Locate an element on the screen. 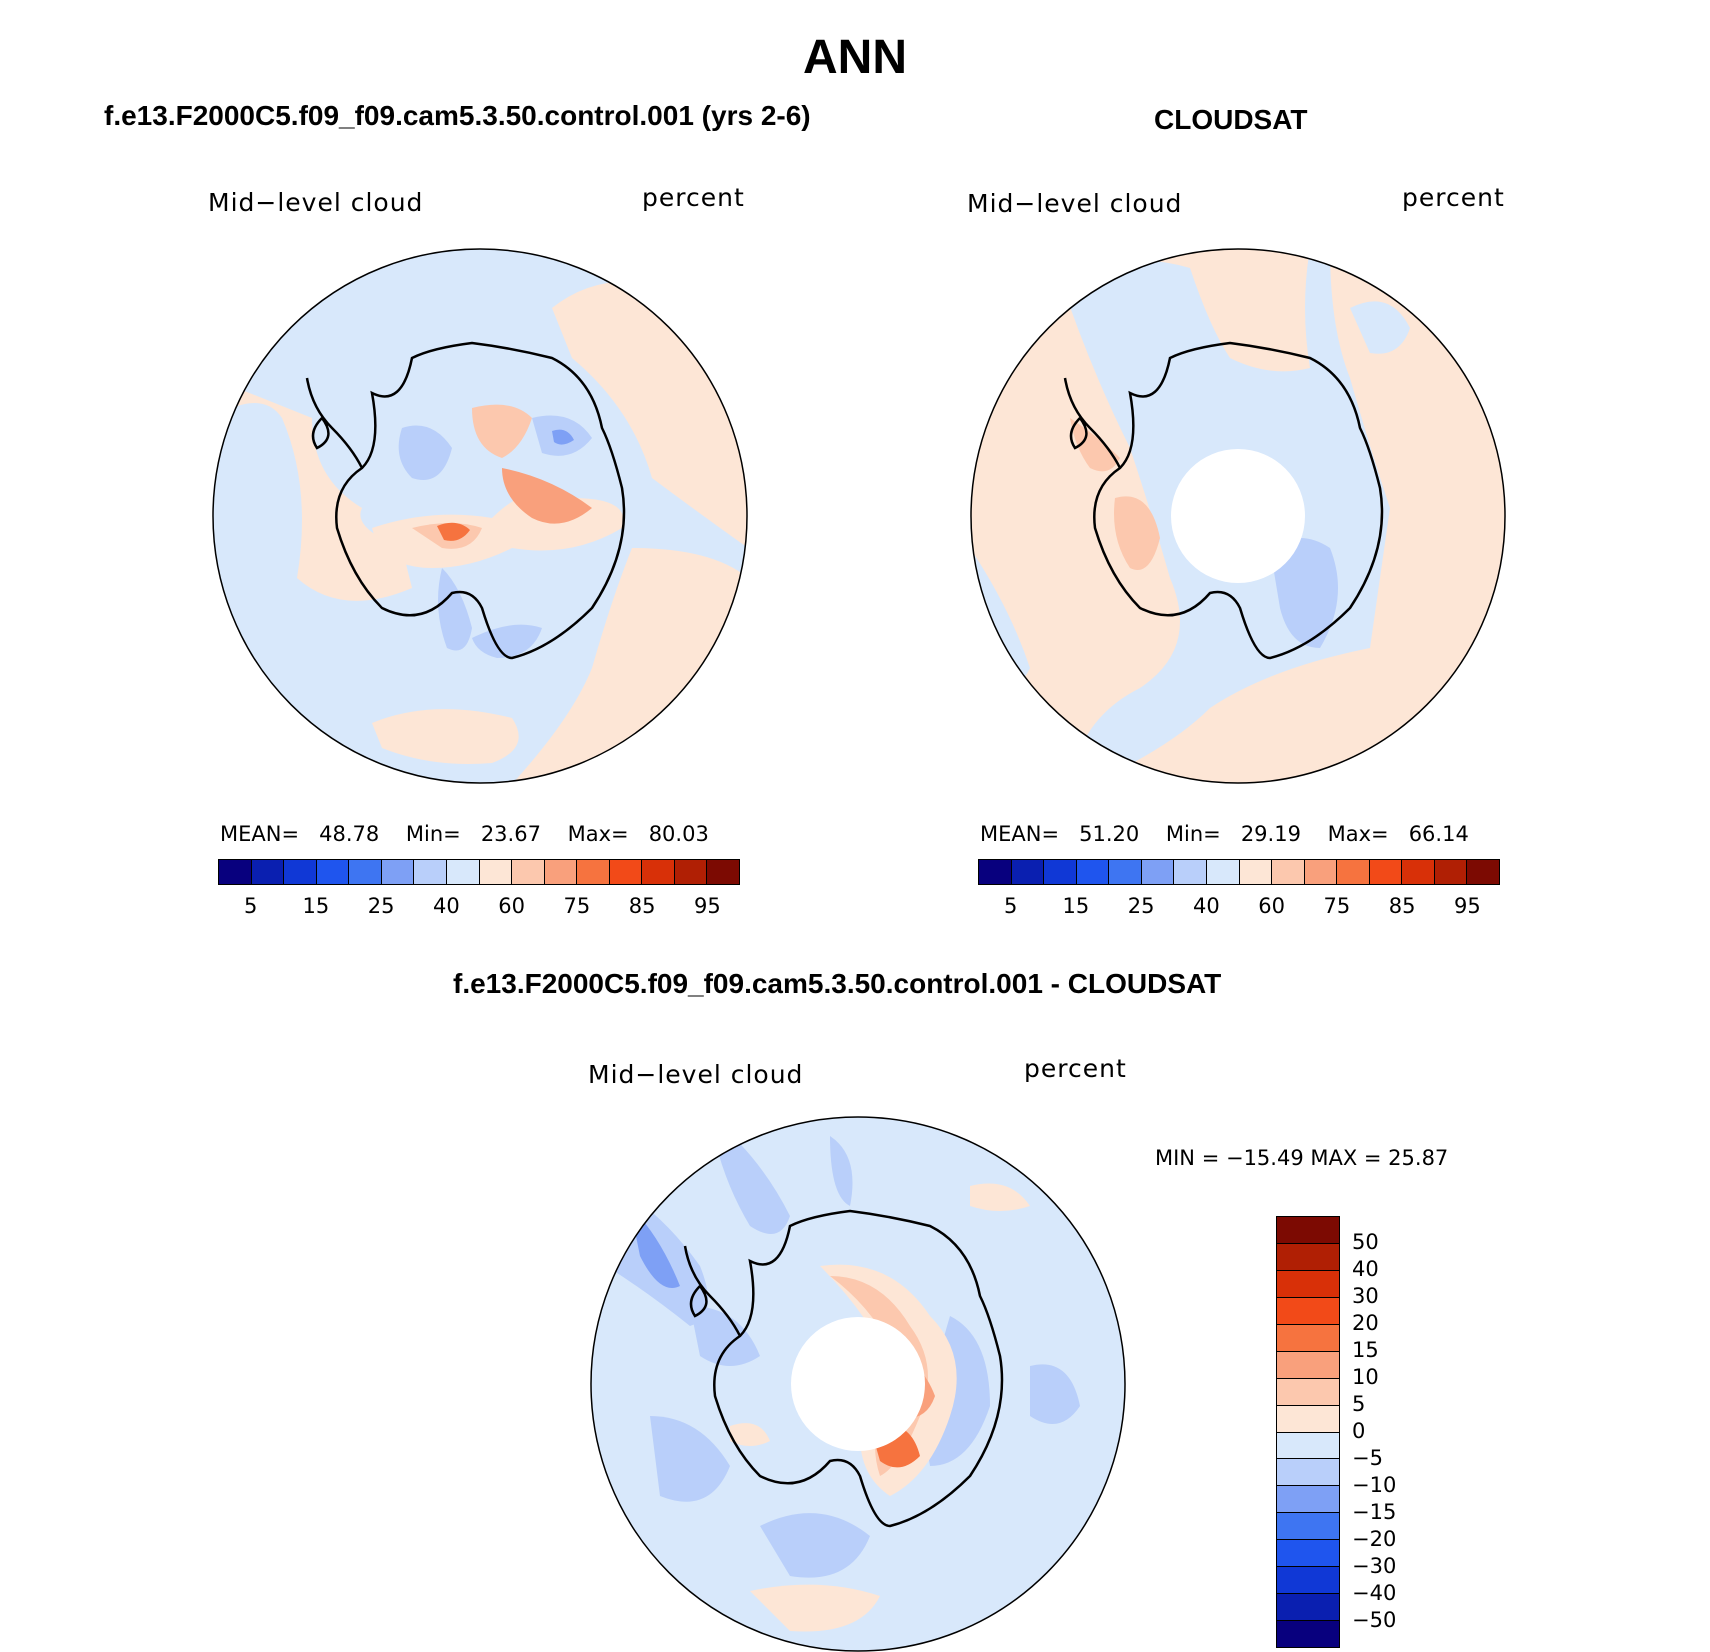 The image size is (1710, 1652). model-colorbar-ticks: 5 15 25 40 60 75 85 95 is located at coordinates (478, 907).